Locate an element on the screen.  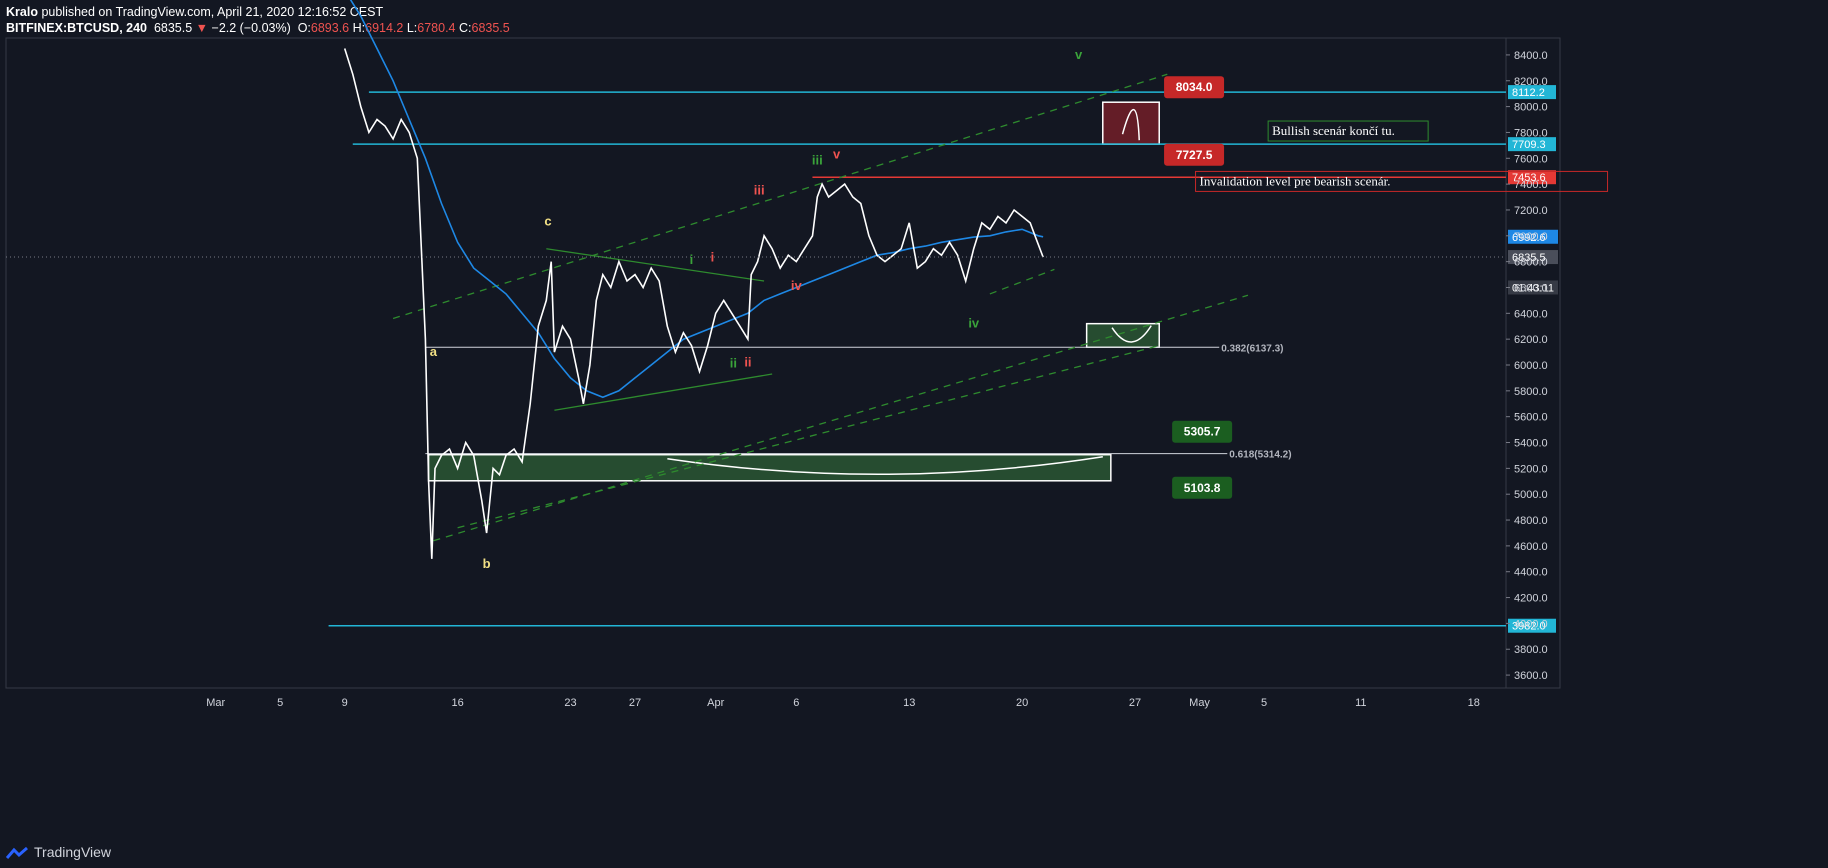
y-tick-label: 4000.0 is located at coordinates (1531, 624).